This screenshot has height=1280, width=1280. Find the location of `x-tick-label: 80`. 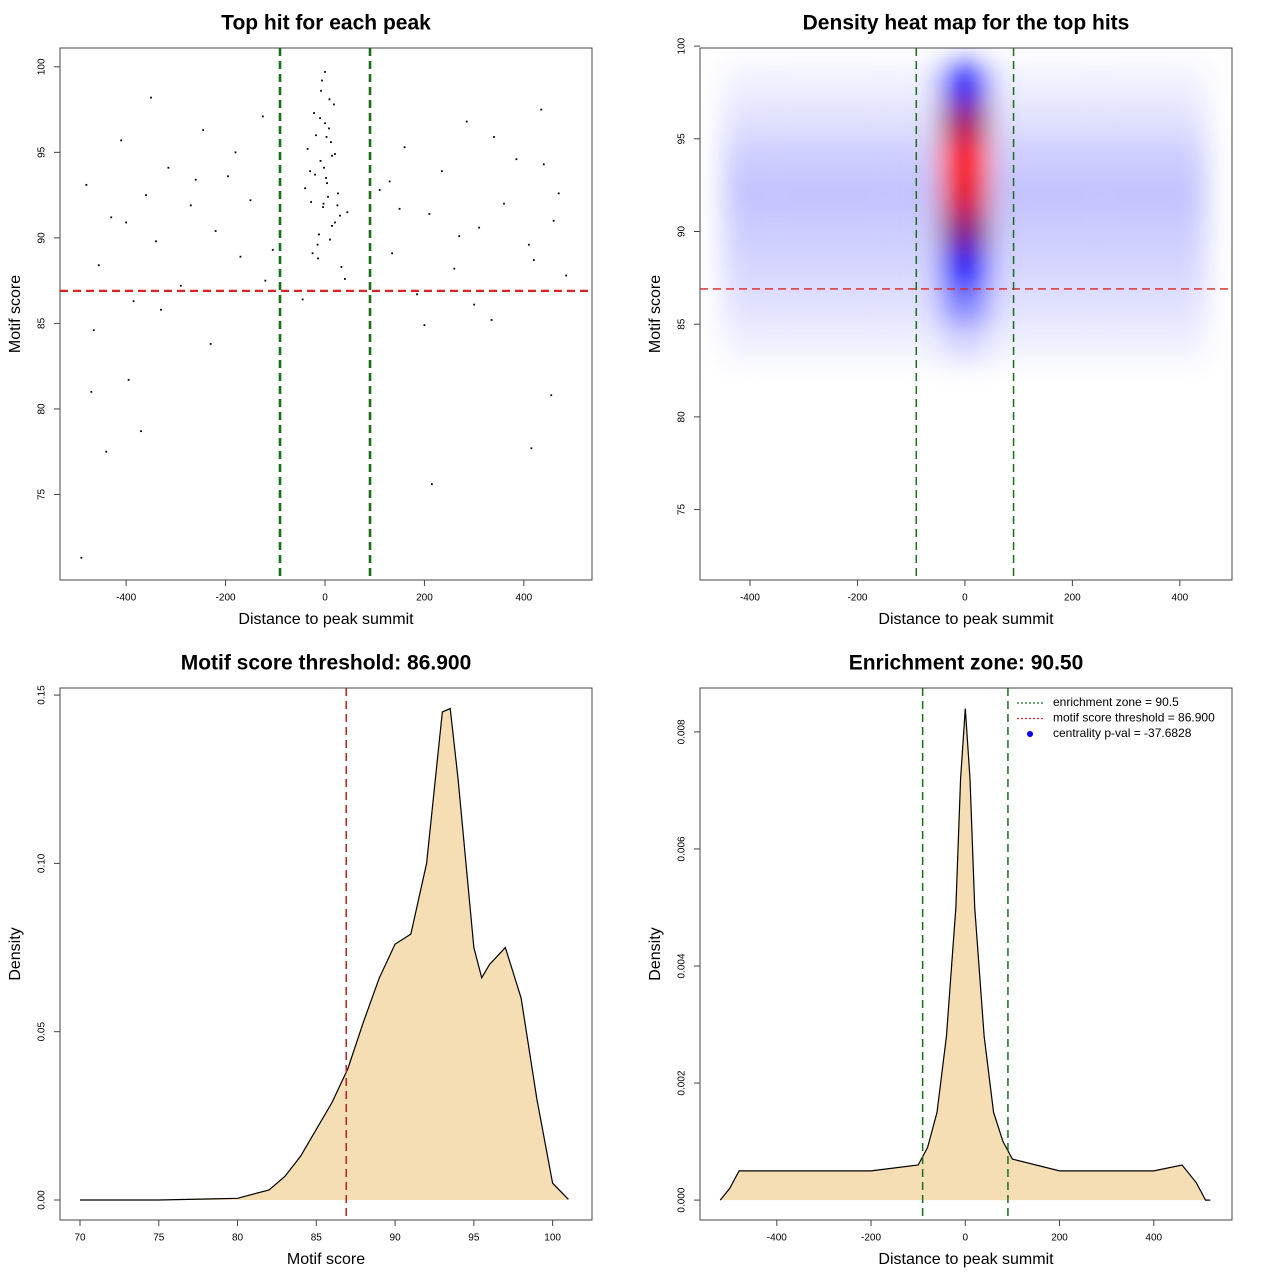

x-tick-label: 80 is located at coordinates (238, 1238).